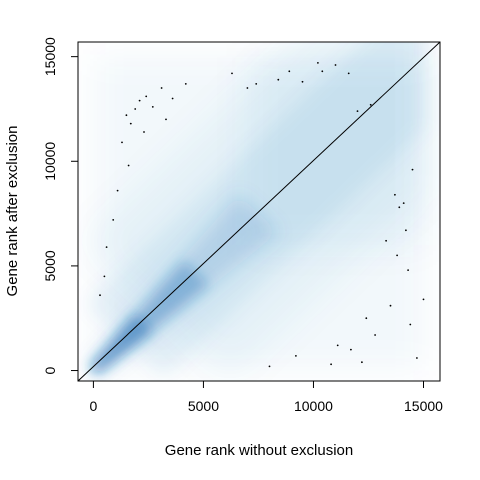  I want to click on x-tick-label: 10000, so click(313, 406).